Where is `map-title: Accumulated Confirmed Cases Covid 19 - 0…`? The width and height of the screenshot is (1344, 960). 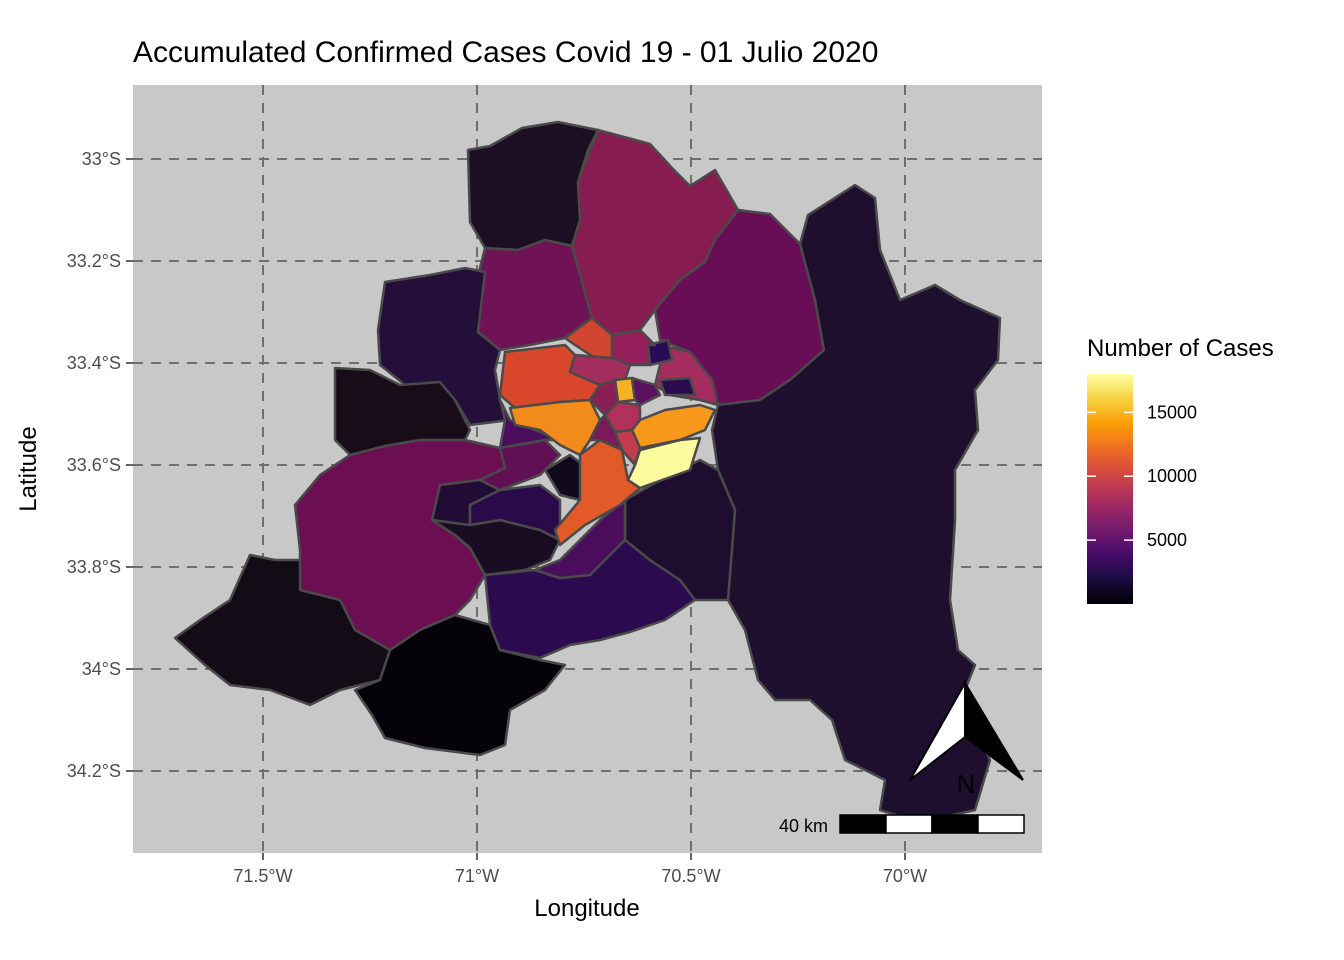
map-title: Accumulated Confirmed Cases Covid 19 - 0… is located at coordinates (505, 52).